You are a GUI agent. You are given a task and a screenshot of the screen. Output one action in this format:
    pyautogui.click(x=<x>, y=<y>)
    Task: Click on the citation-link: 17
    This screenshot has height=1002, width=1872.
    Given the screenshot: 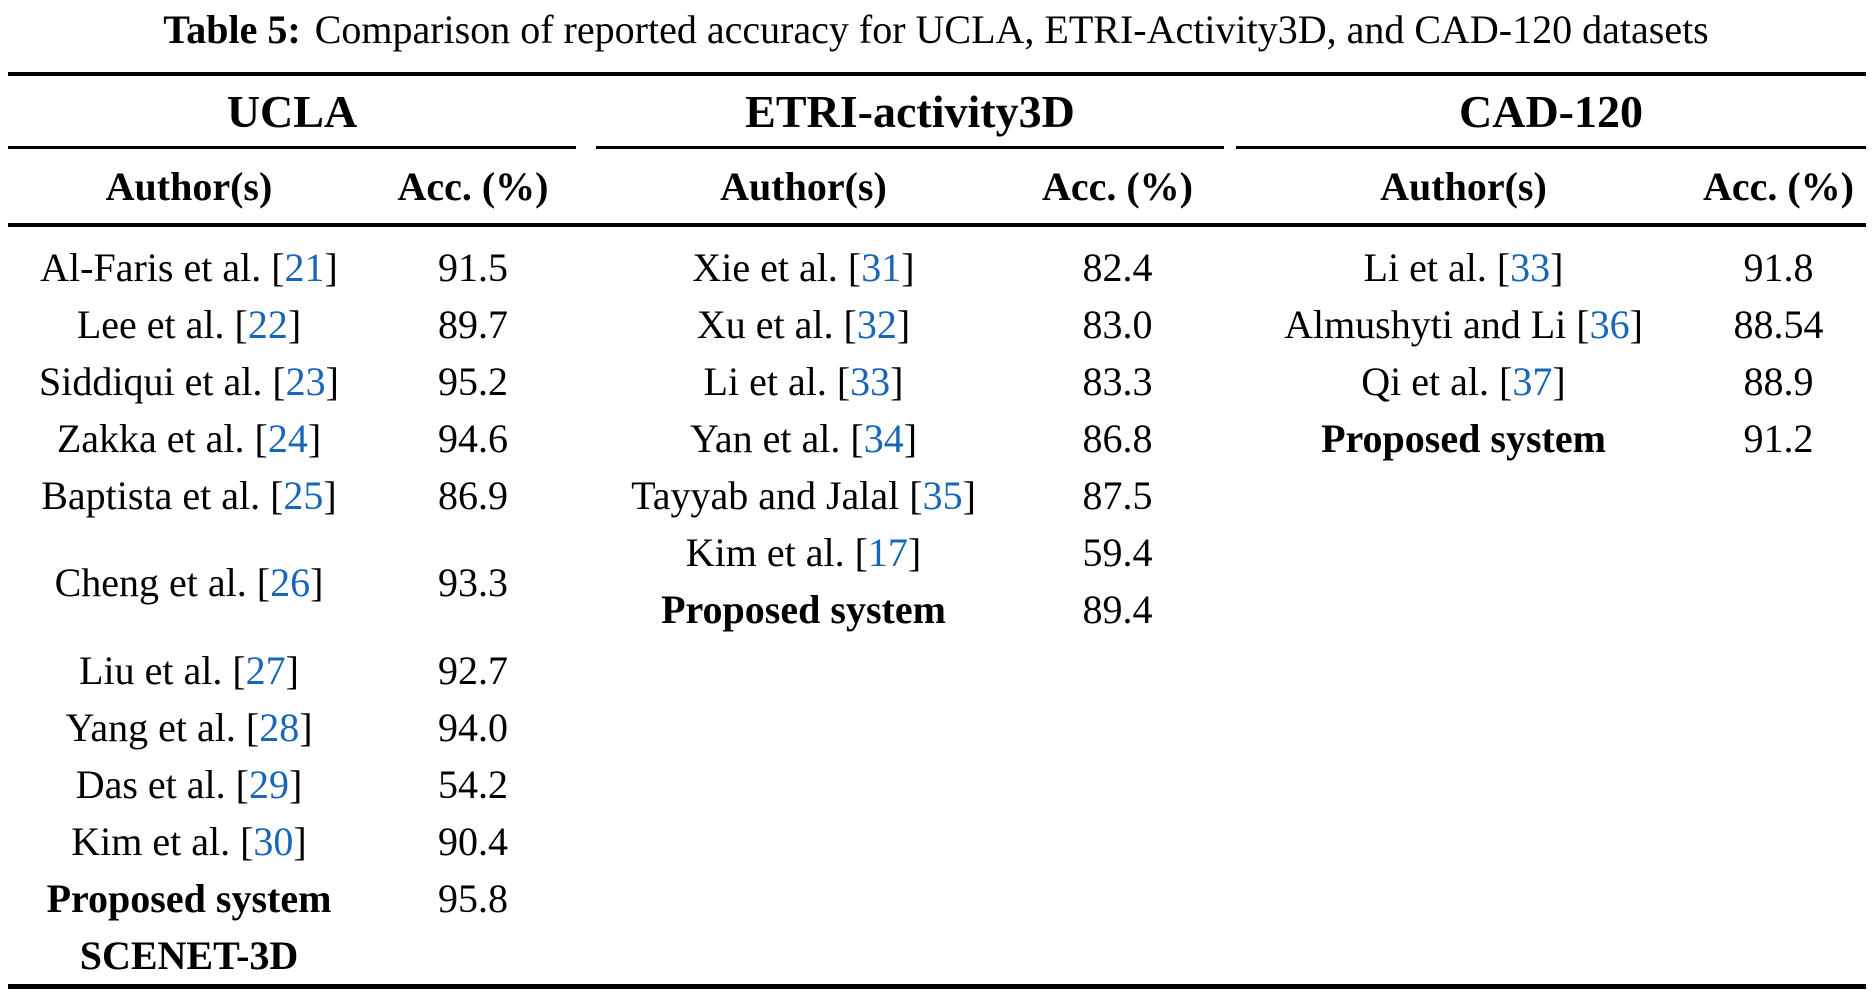 What is the action you would take?
    pyautogui.click(x=887, y=552)
    